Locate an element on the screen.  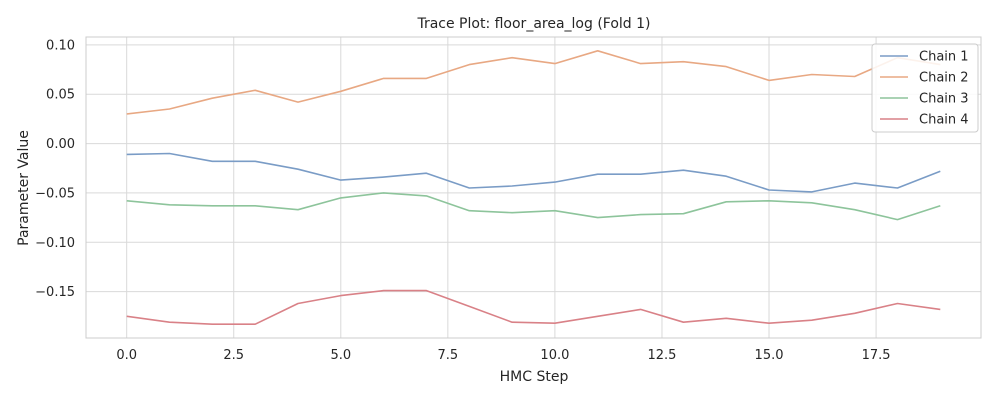
y-tick-label: −0.05 is located at coordinates (55, 193).